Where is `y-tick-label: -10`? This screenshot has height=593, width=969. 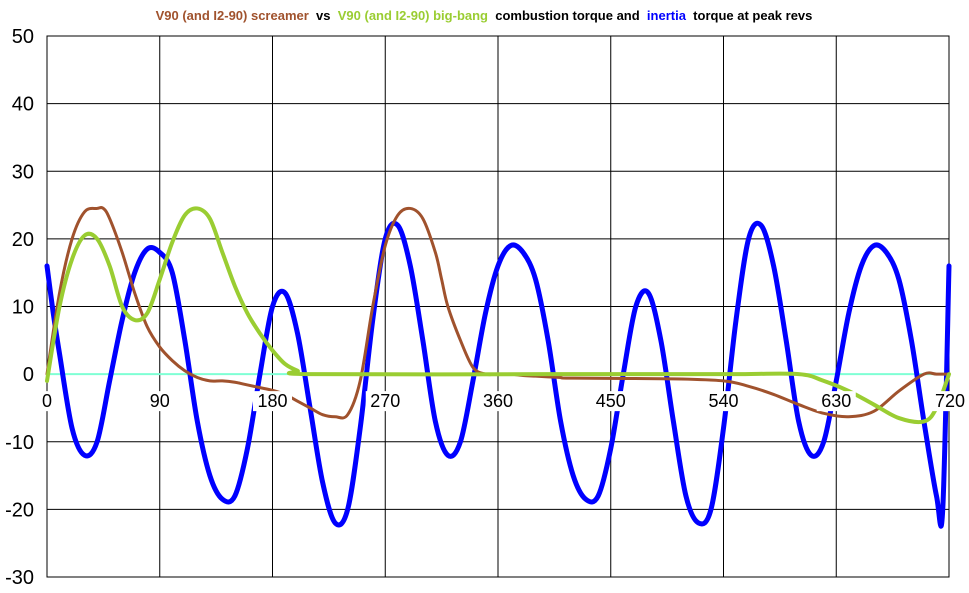
y-tick-label: -10 is located at coordinates (19, 443).